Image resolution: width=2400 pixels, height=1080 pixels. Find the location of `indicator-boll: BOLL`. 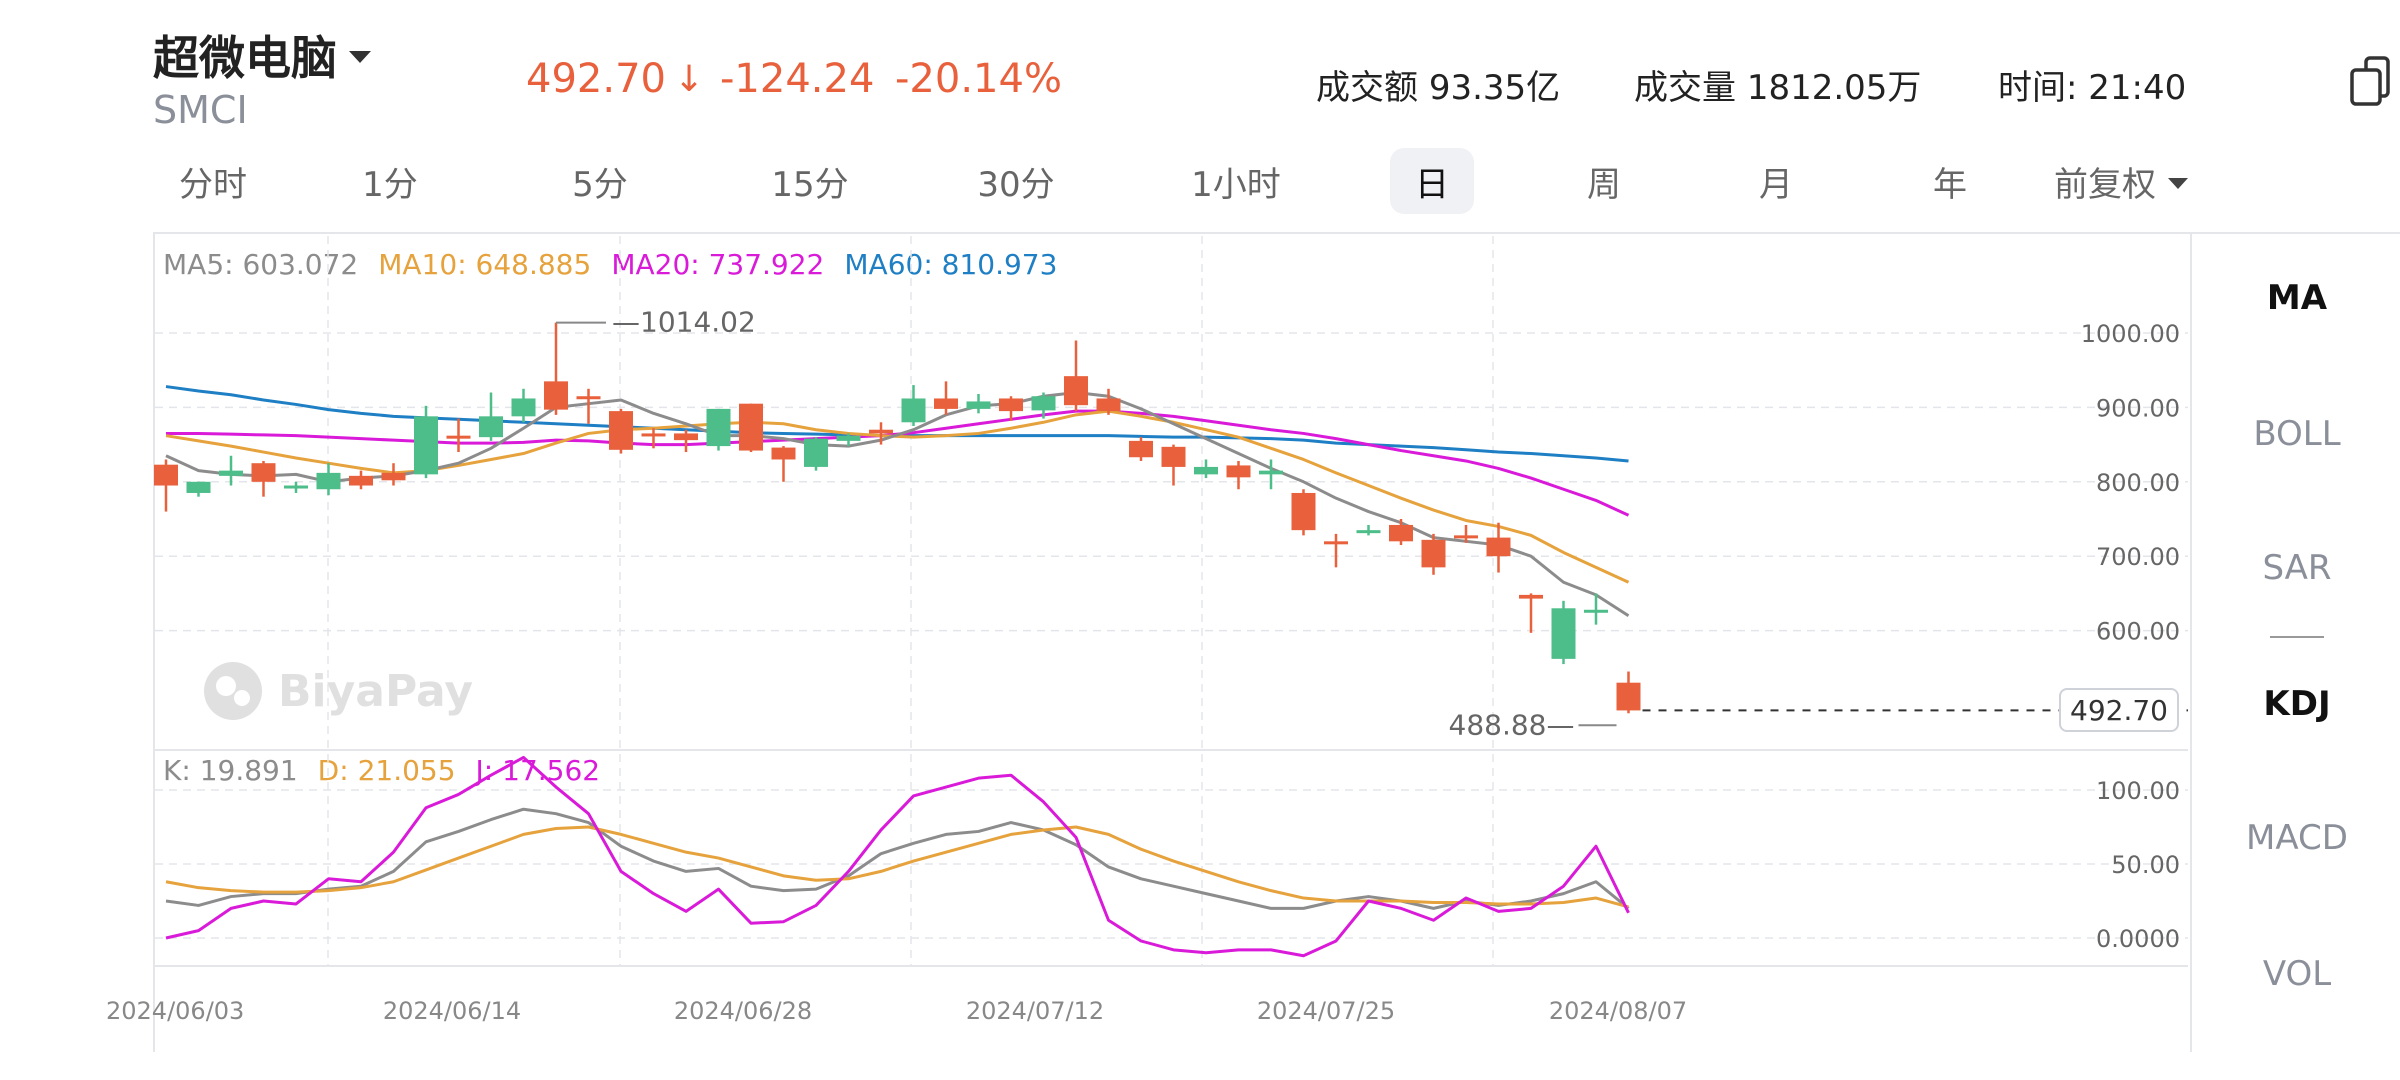

indicator-boll: BOLL is located at coordinates (2297, 434).